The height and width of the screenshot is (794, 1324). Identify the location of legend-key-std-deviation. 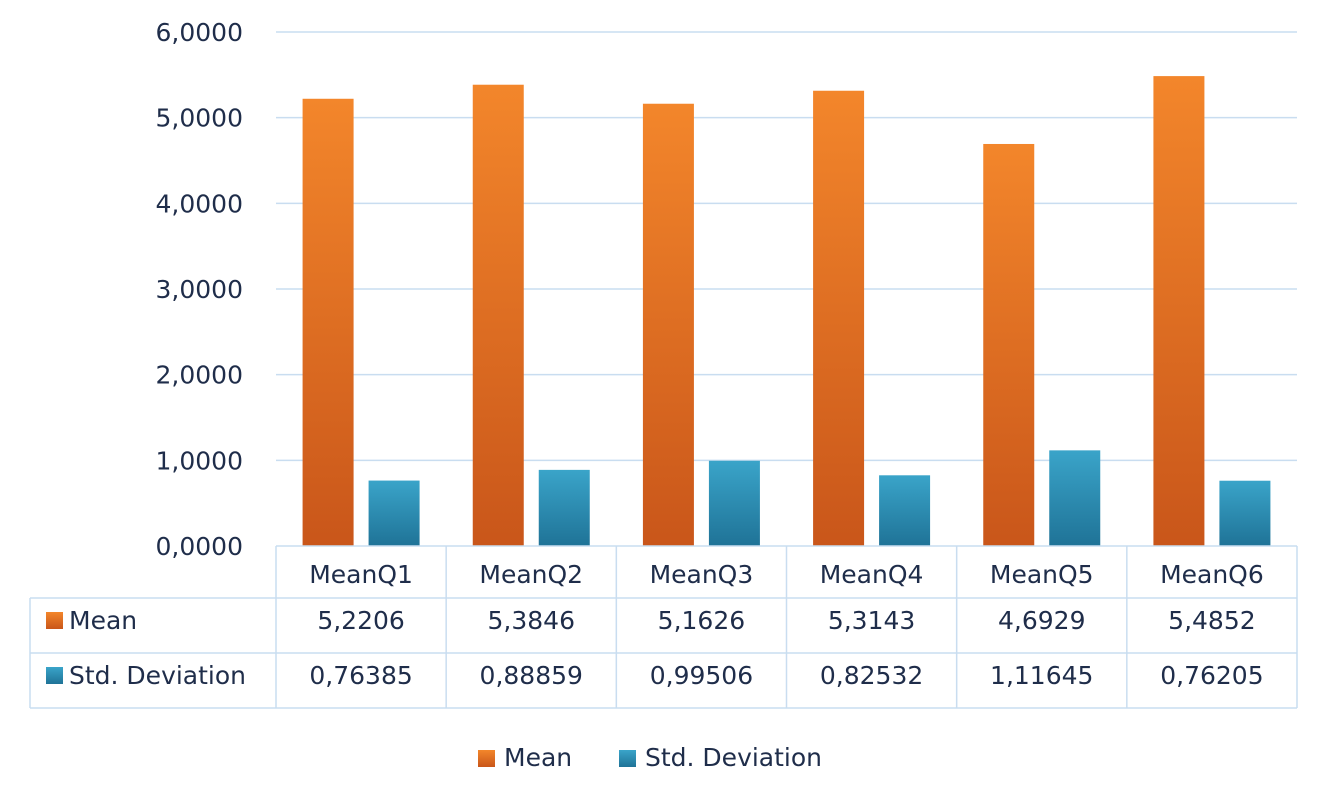
(627, 758).